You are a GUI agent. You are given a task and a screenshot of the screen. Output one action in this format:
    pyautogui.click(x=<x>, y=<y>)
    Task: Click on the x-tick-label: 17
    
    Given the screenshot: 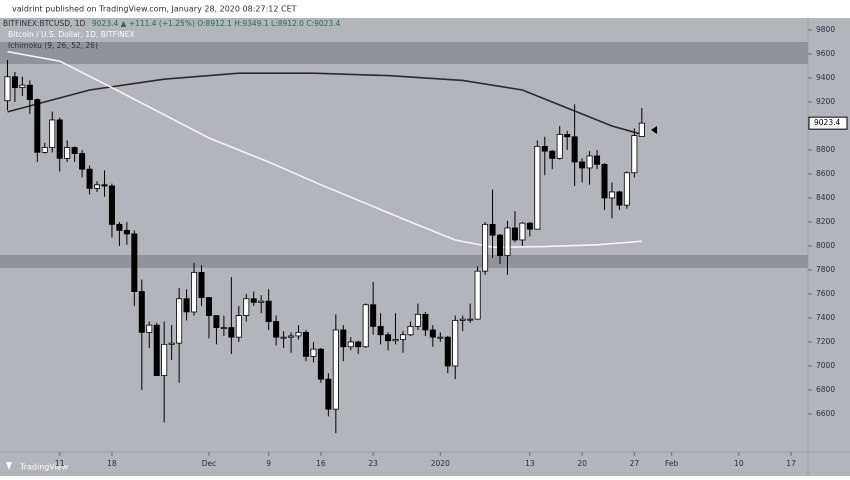 What is the action you would take?
    pyautogui.click(x=791, y=463)
    